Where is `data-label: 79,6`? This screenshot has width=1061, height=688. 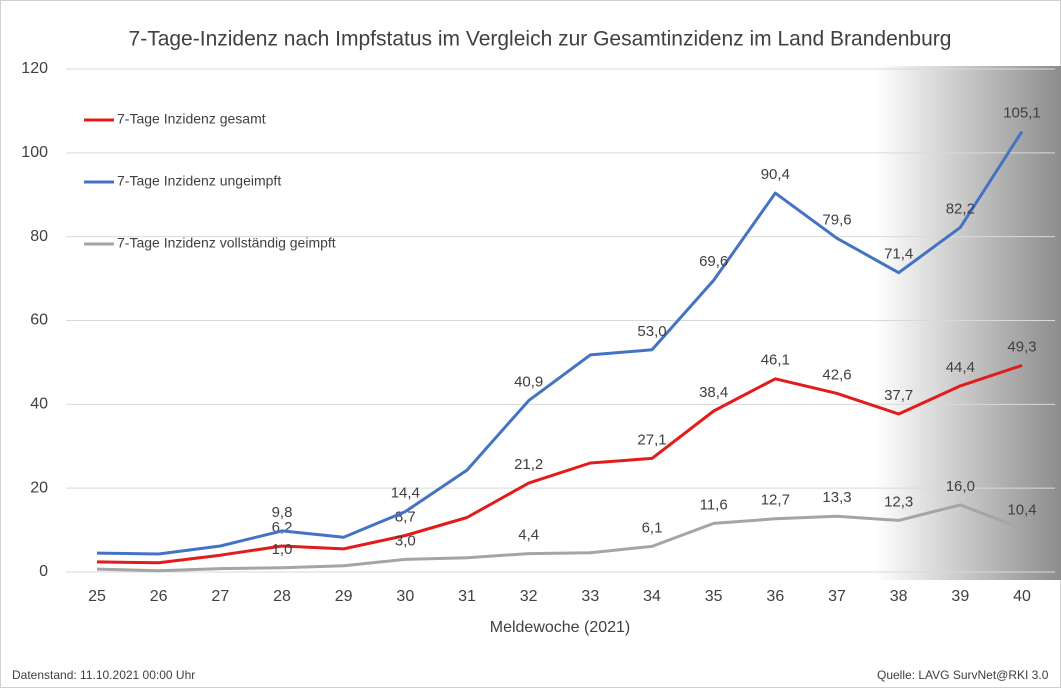
data-label: 79,6 is located at coordinates (836, 219).